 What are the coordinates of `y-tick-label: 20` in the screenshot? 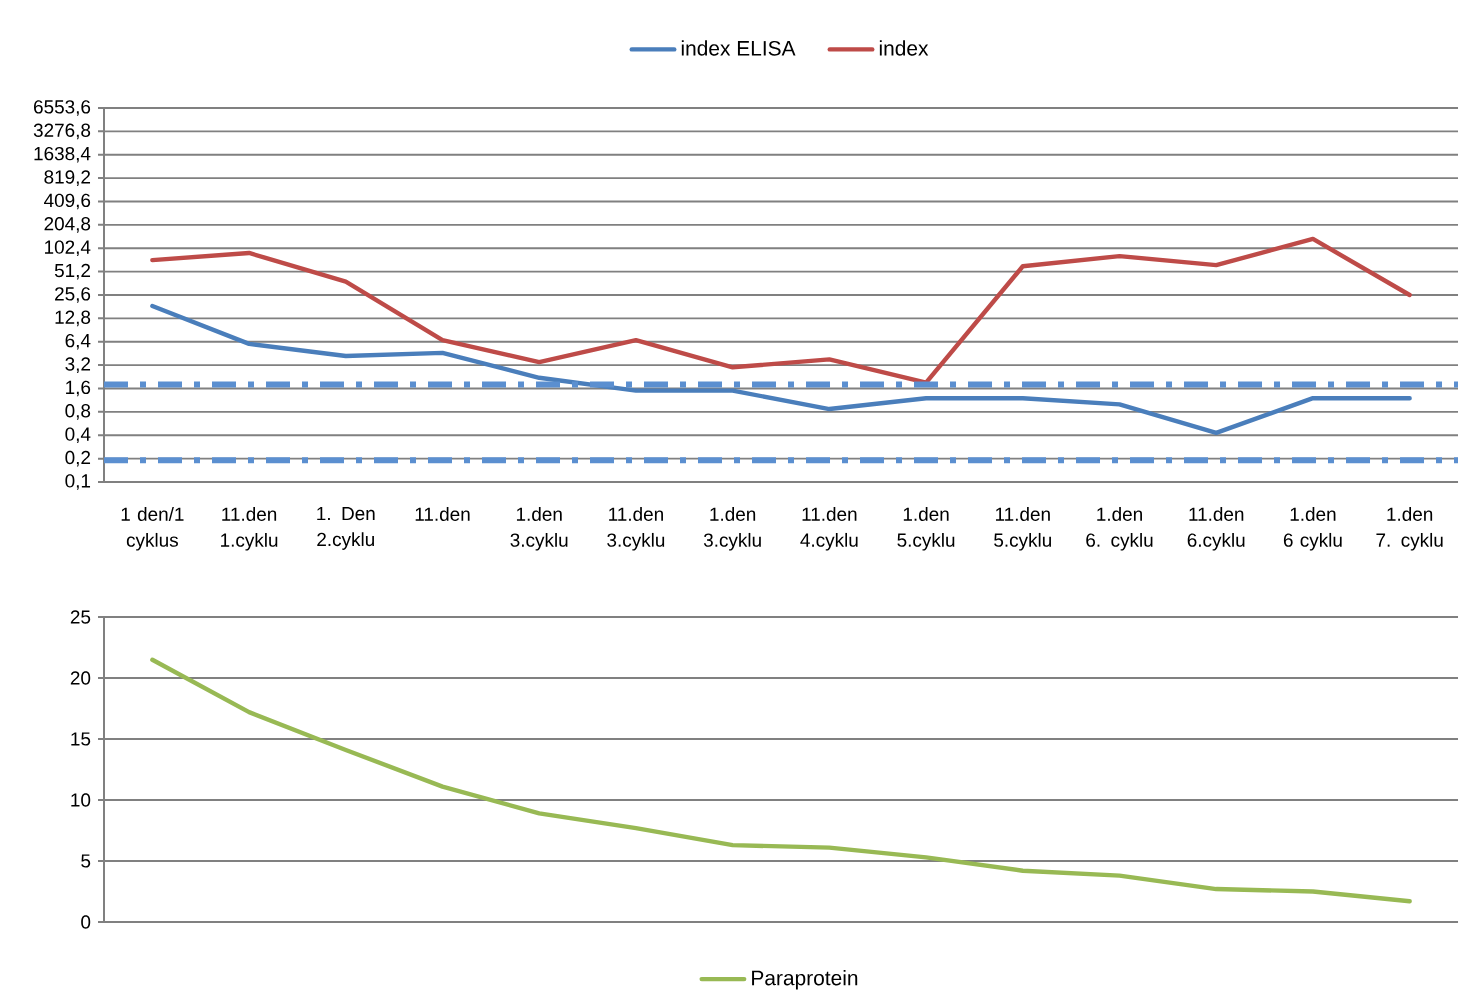 It's located at (80, 678).